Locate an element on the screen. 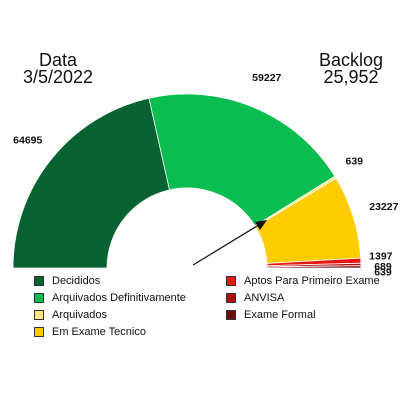 This screenshot has height=400, width=400. value-label-anvisa: 689 is located at coordinates (383, 267).